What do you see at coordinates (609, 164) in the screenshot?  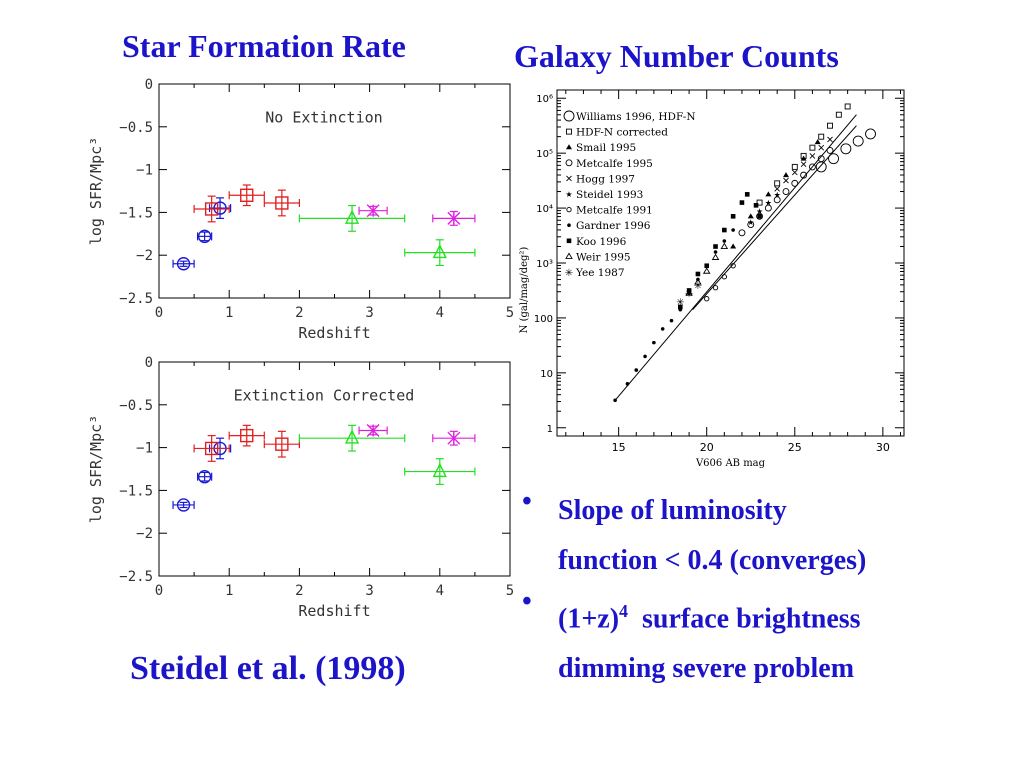 I see `legend-entry: Metcalfe 1995` at bounding box center [609, 164].